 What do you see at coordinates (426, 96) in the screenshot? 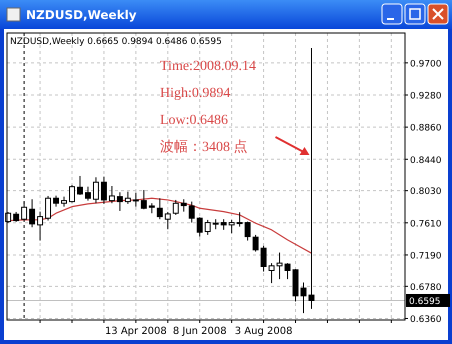
I see `y-tick-label: 0.9280` at bounding box center [426, 96].